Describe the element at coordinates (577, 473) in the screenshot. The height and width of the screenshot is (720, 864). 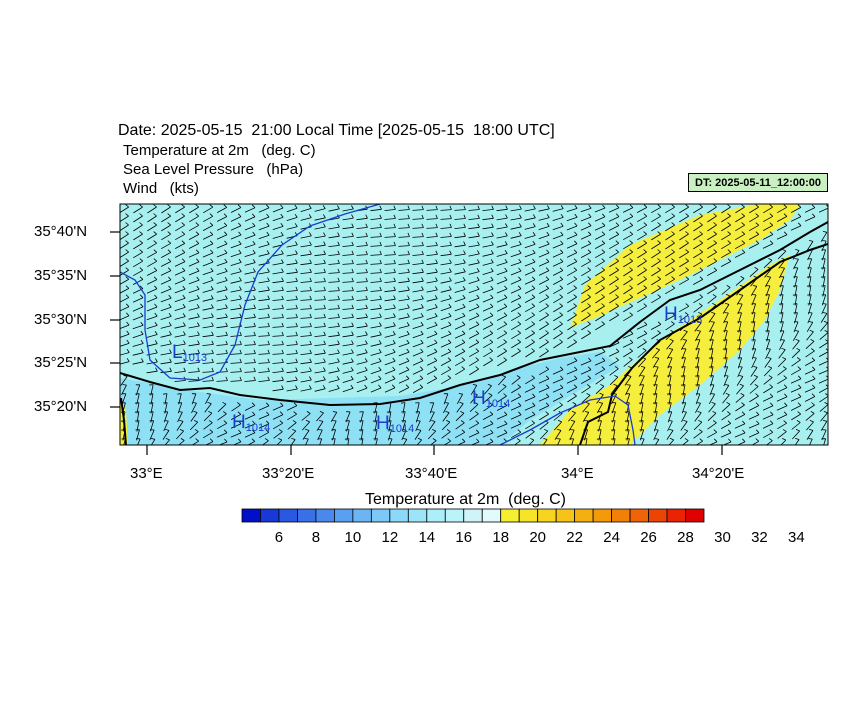
I see `lon-label-34e: 34°E` at that location.